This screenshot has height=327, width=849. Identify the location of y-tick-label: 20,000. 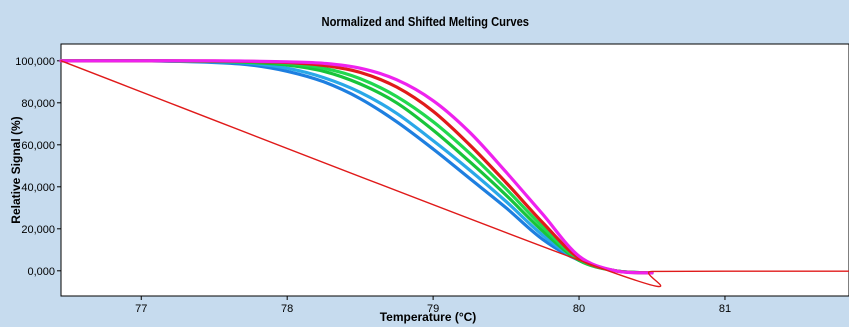
(38, 230).